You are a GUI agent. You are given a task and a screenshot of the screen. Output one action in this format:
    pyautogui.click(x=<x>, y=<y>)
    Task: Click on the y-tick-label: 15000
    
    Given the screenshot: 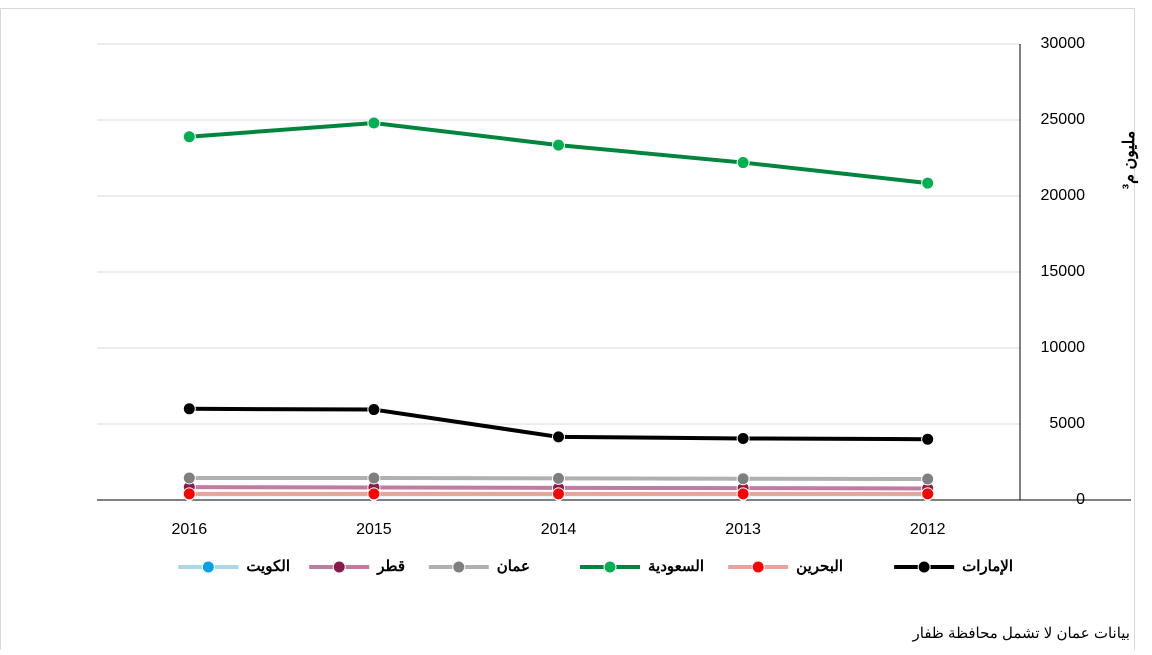 What is the action you would take?
    pyautogui.click(x=1063, y=271)
    